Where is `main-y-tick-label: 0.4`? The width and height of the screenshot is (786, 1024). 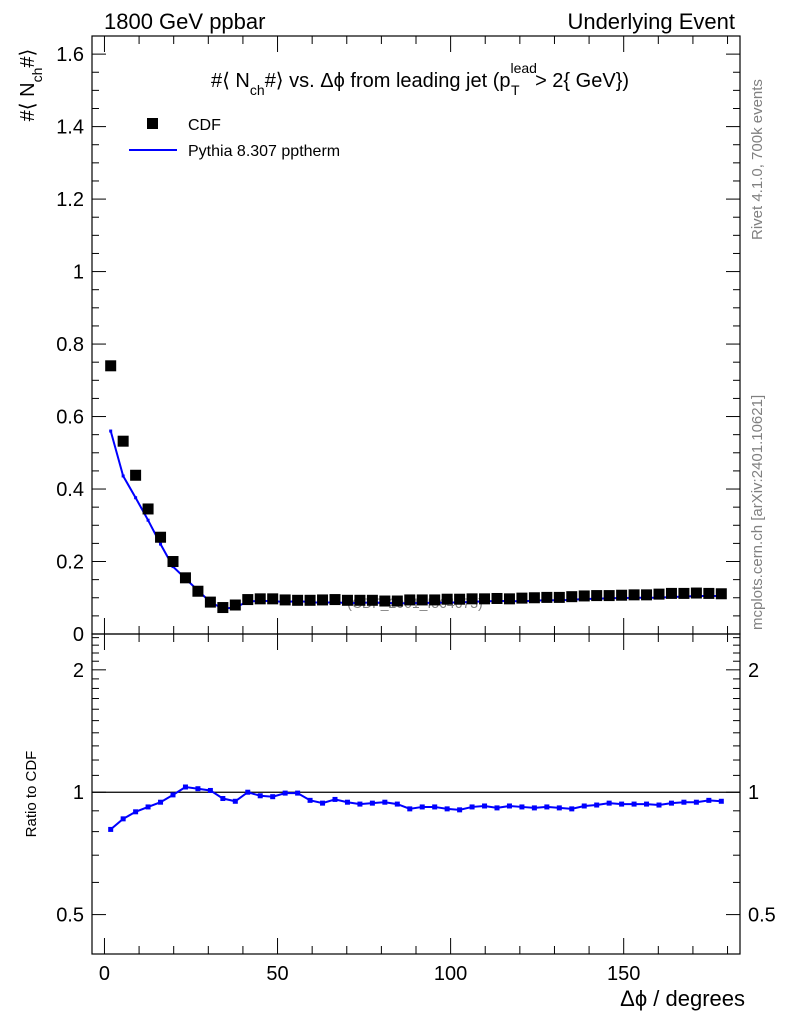
main-y-tick-label: 0.4 is located at coordinates (70, 490).